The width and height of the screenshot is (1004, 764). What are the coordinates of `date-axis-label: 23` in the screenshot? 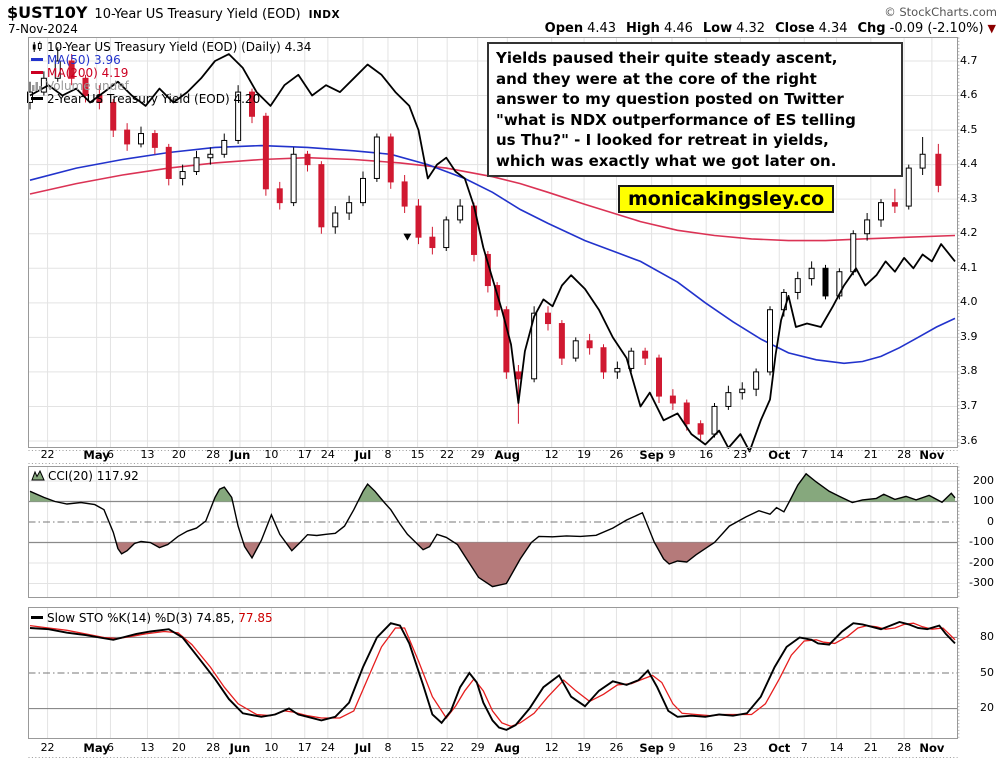 It's located at (740, 454).